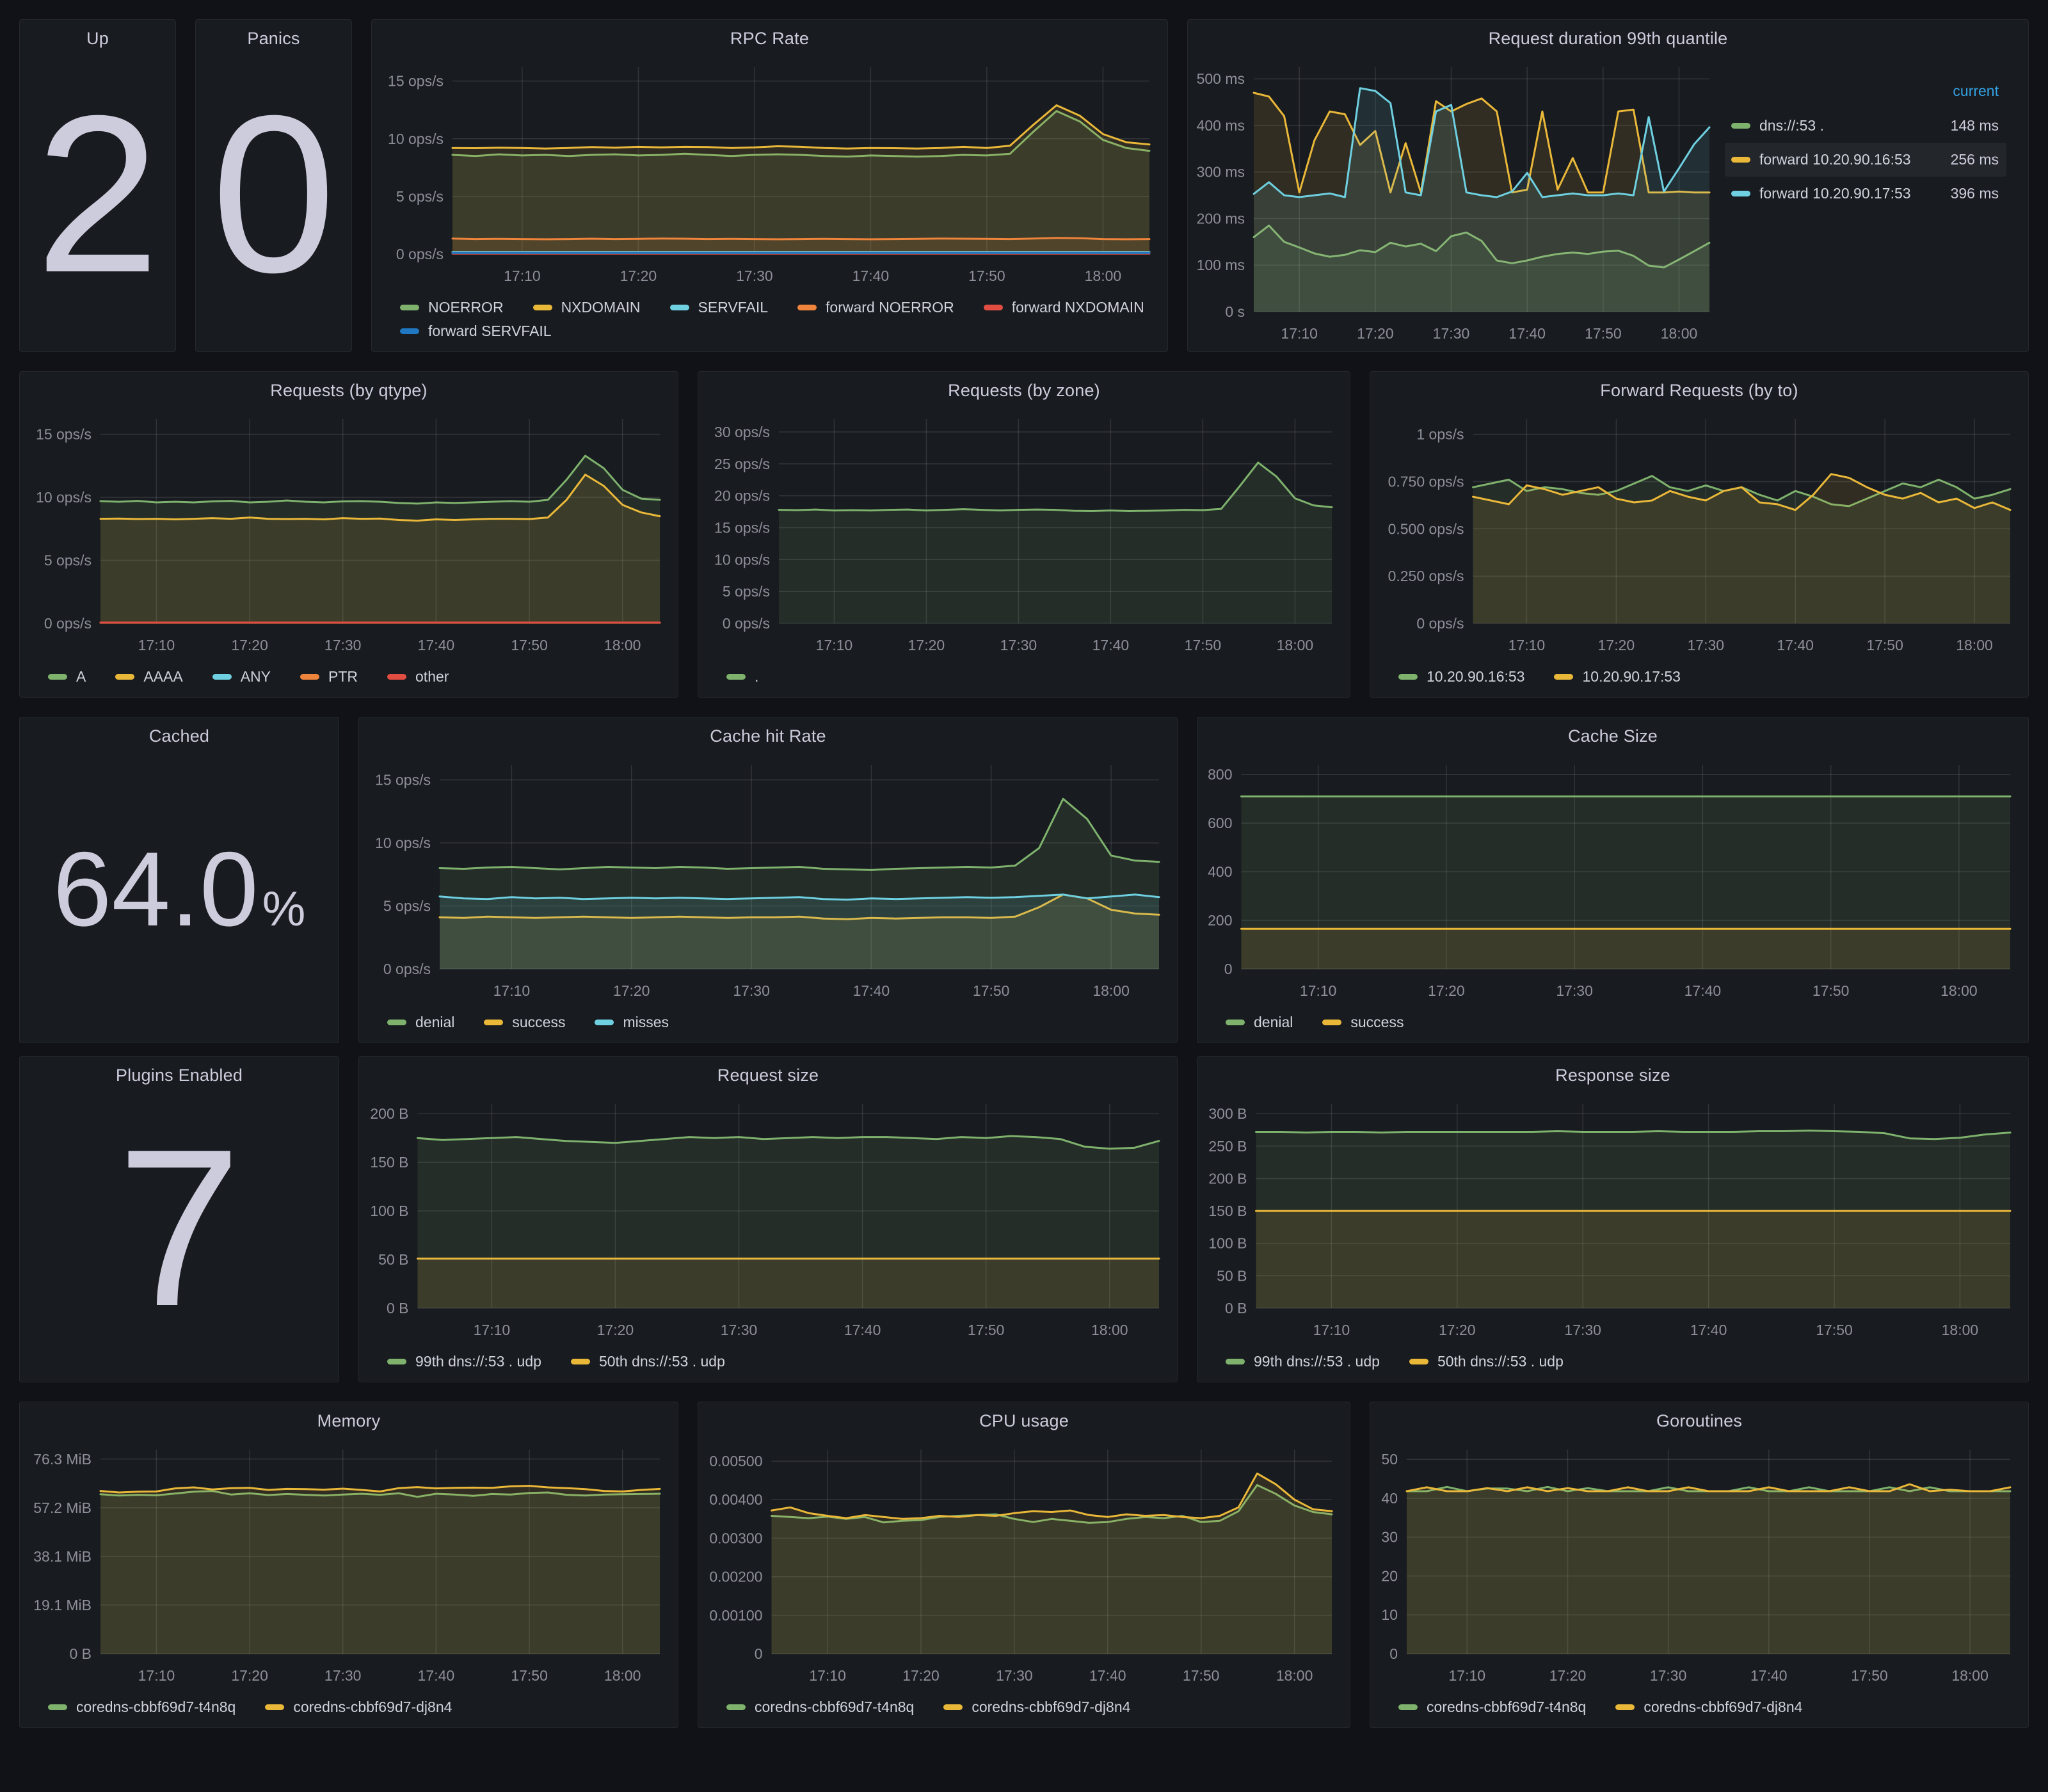 The height and width of the screenshot is (1792, 2048). What do you see at coordinates (1236, 1308) in the screenshot?
I see `svg-text: 0 B` at bounding box center [1236, 1308].